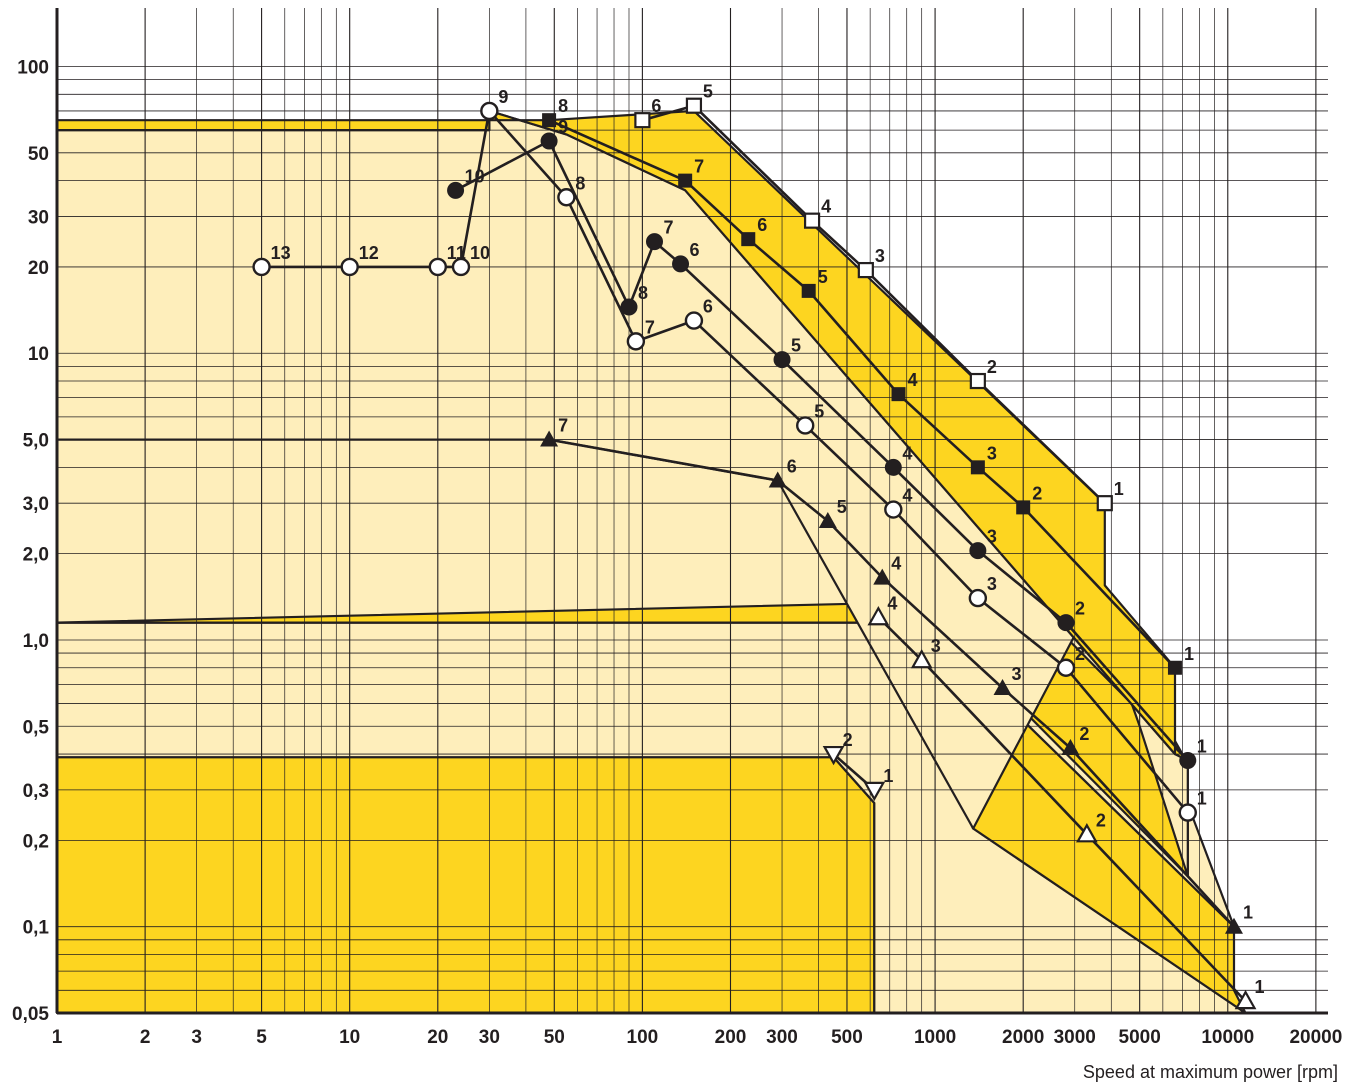 The width and height of the screenshot is (1371, 1082). Describe the element at coordinates (36, 504) in the screenshot. I see `y-tick-label: 3,0` at that location.